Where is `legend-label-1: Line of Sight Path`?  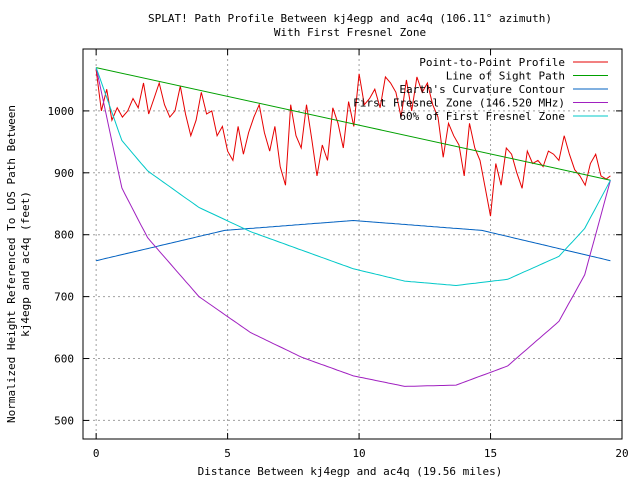 legend-label-1: Line of Sight Path is located at coordinates (505, 76).